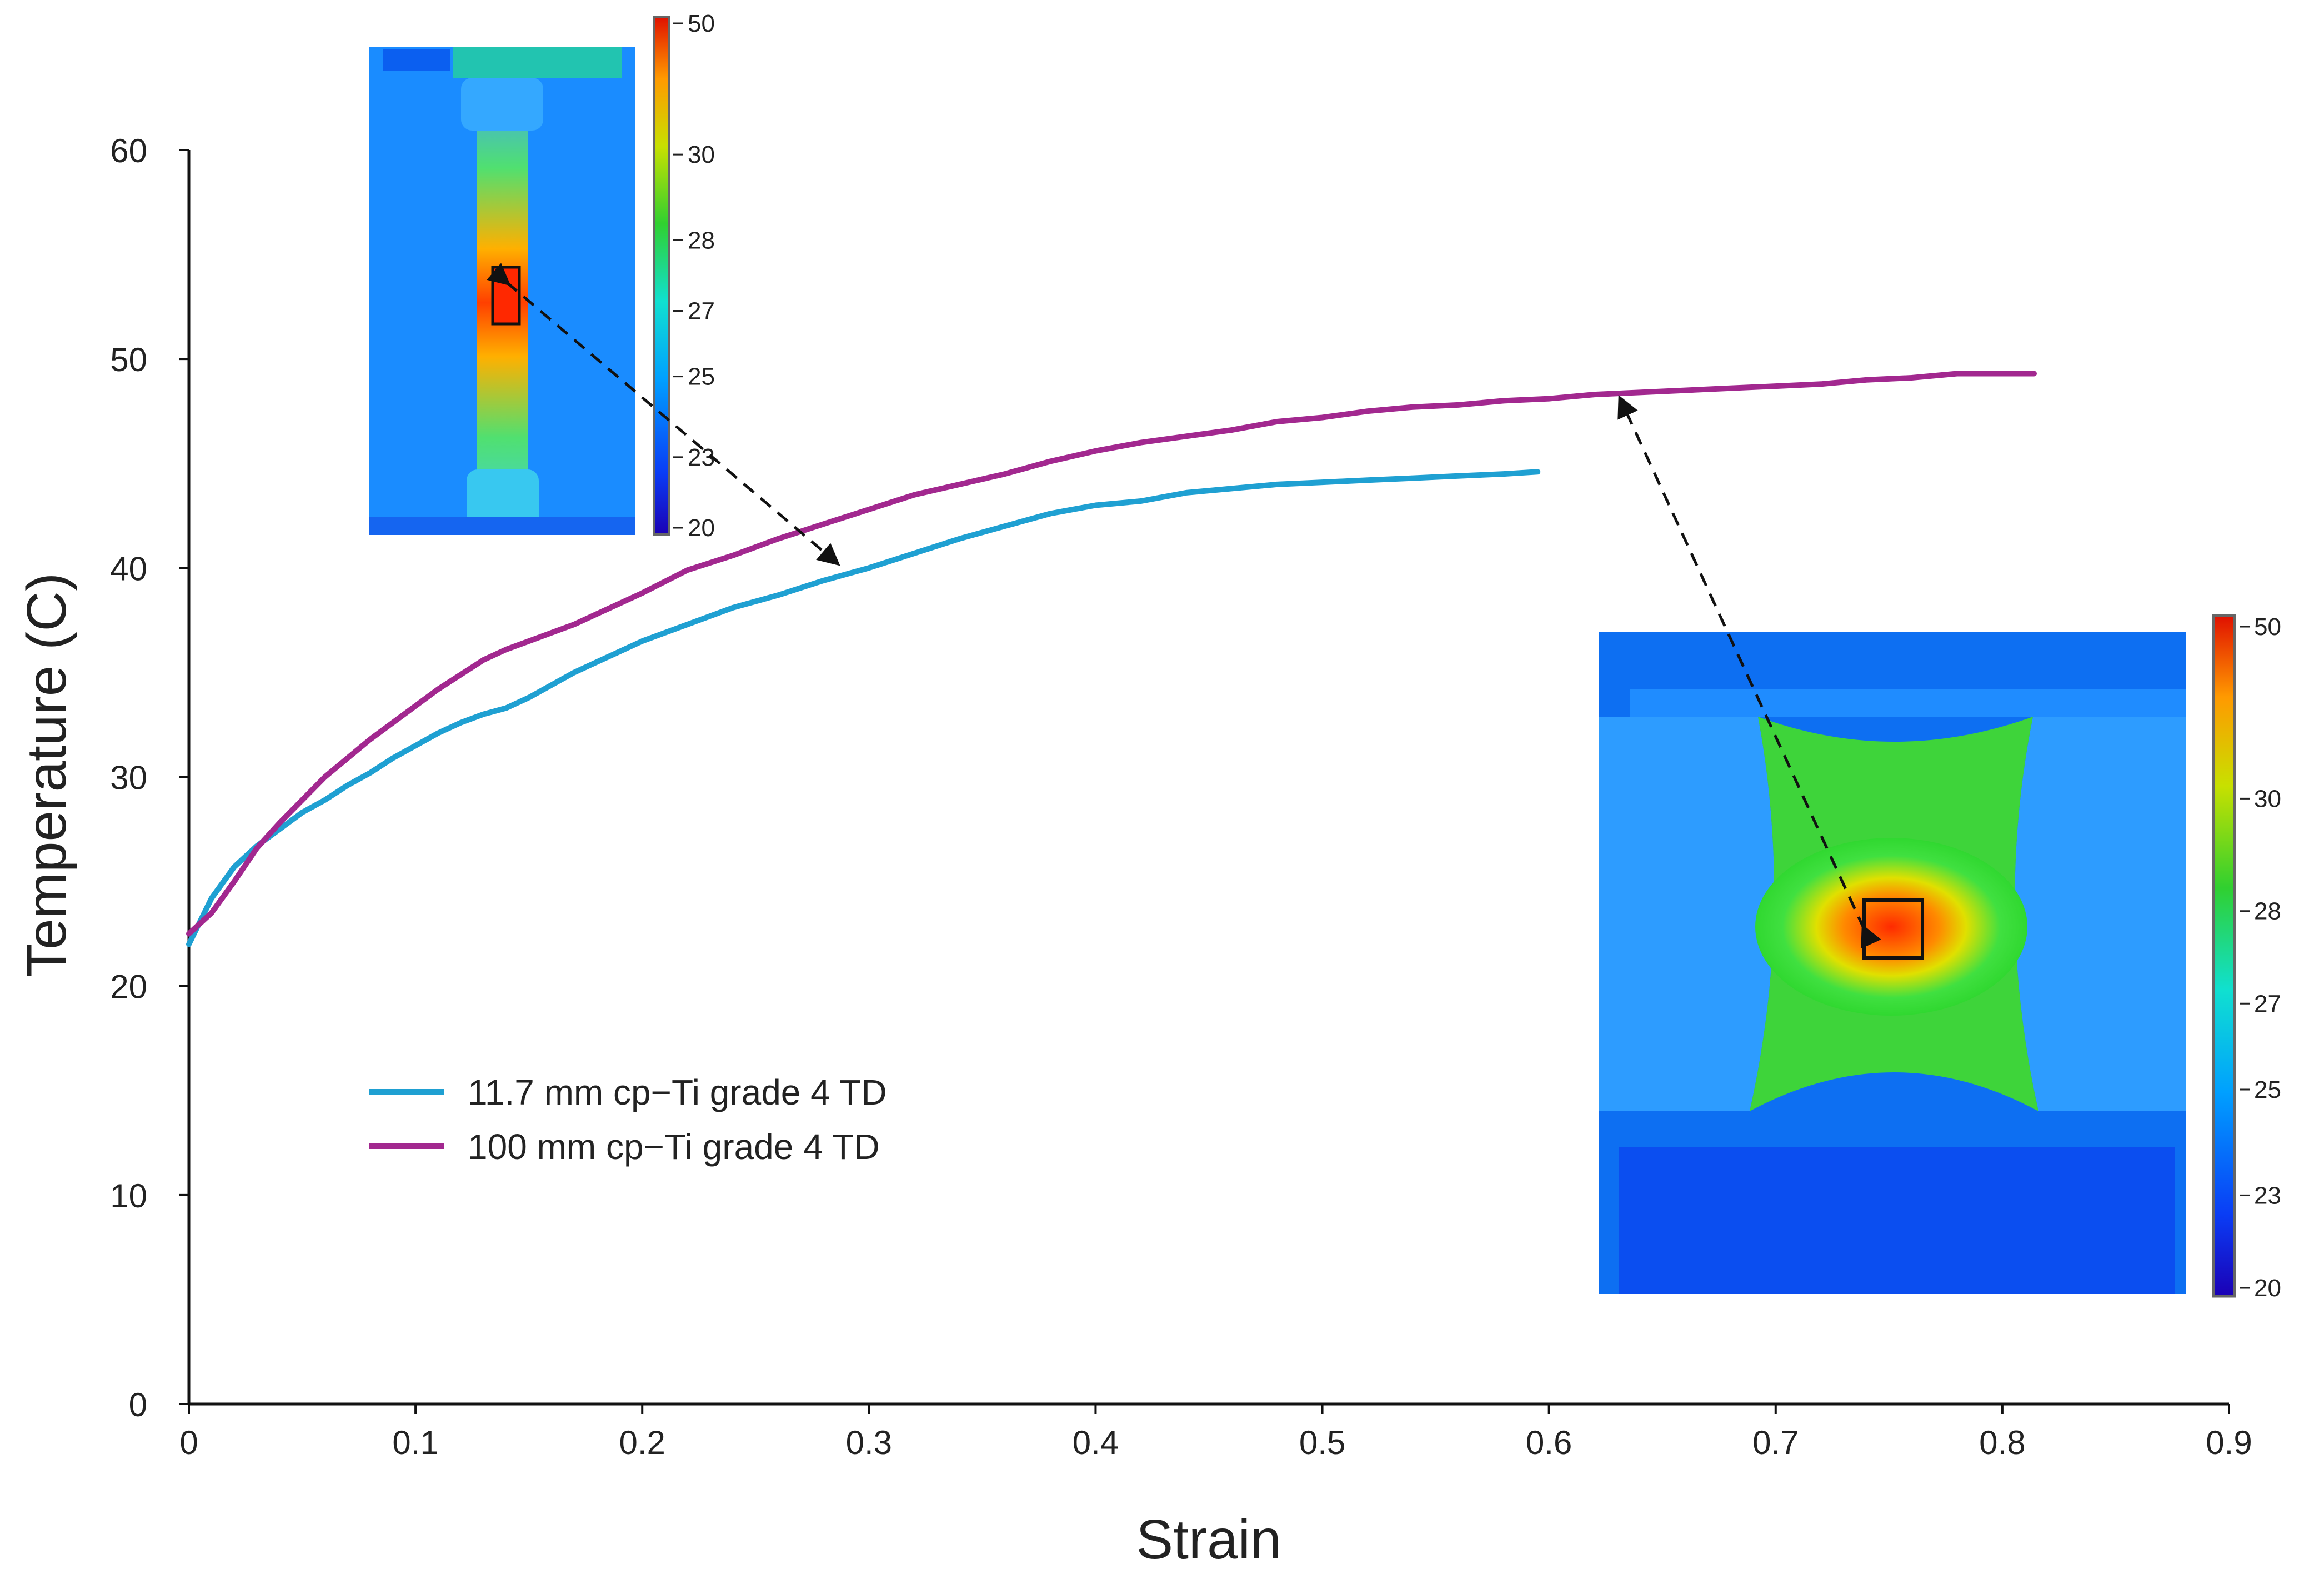 This screenshot has width=2324, height=1579. I want to click on legend-label-11-7mm: 11.7 mm cp−Ti grade 4 TD, so click(677, 1092).